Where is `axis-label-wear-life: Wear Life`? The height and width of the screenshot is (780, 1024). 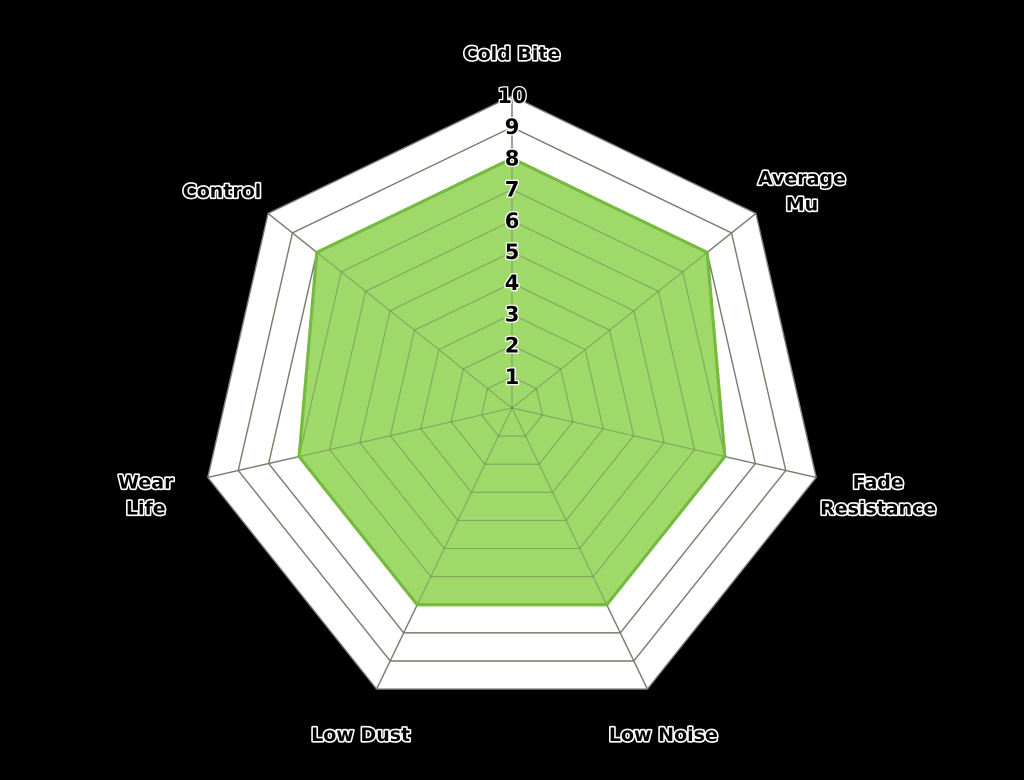 axis-label-wear-life: Wear Life is located at coordinates (146, 495).